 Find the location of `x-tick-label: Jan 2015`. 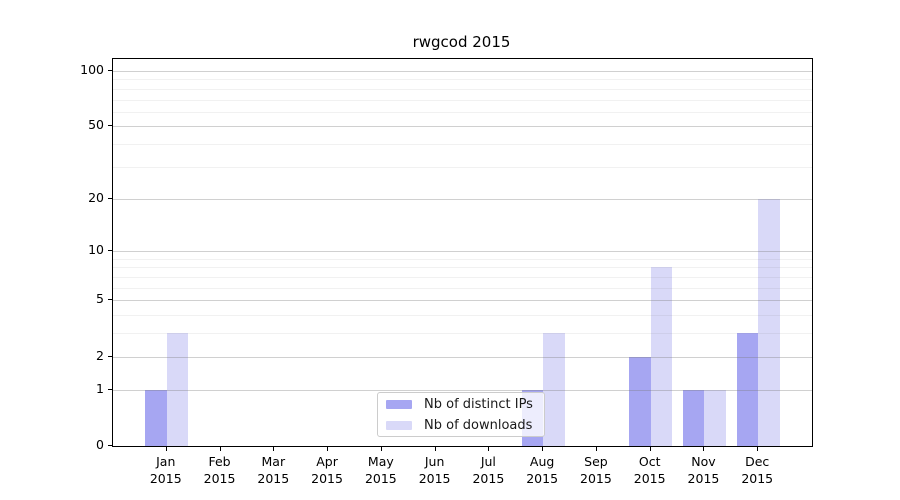

x-tick-label: Jan 2015 is located at coordinates (165, 470).